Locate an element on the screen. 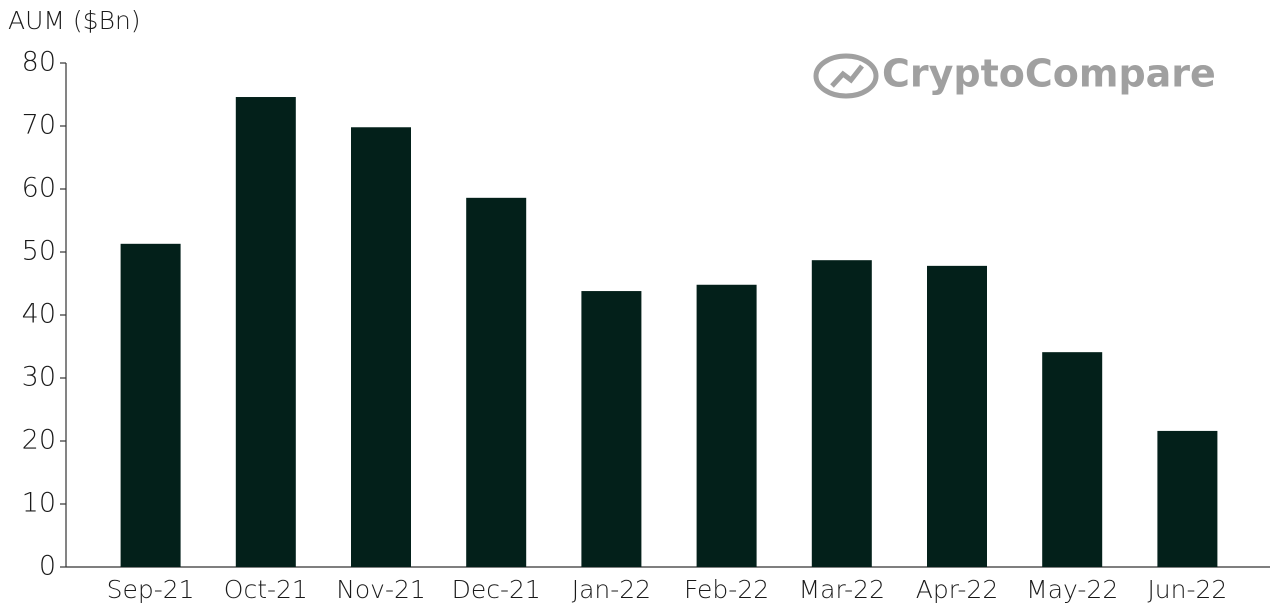  x-tick-label: Mar-22 is located at coordinates (842, 589).